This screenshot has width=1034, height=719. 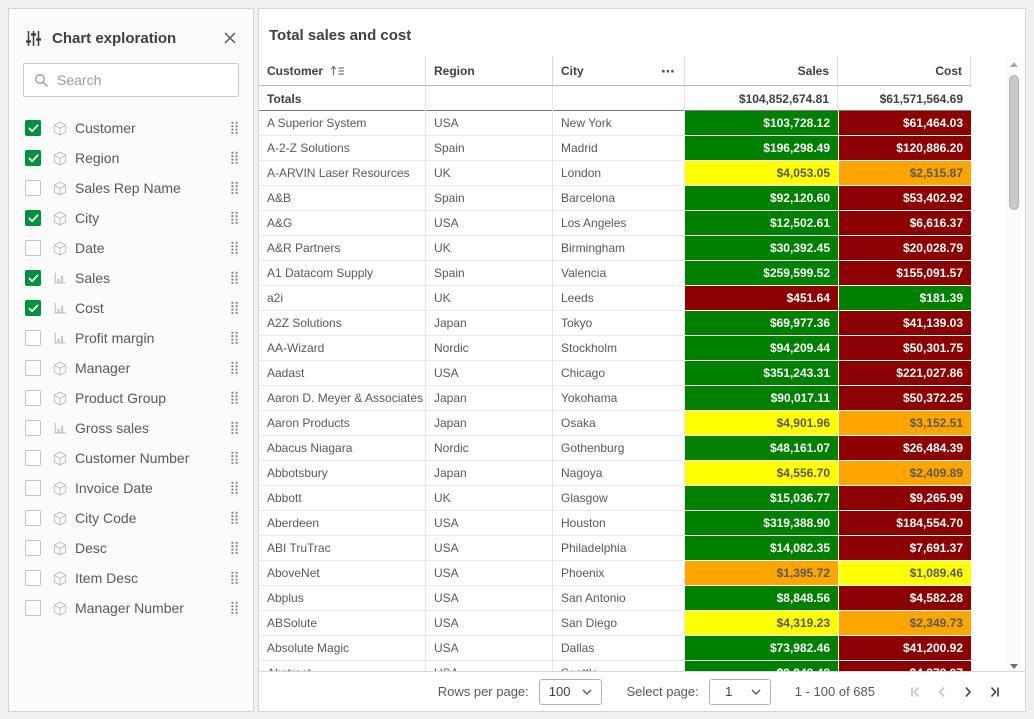 I want to click on cell-city: Stockholm, so click(x=619, y=348).